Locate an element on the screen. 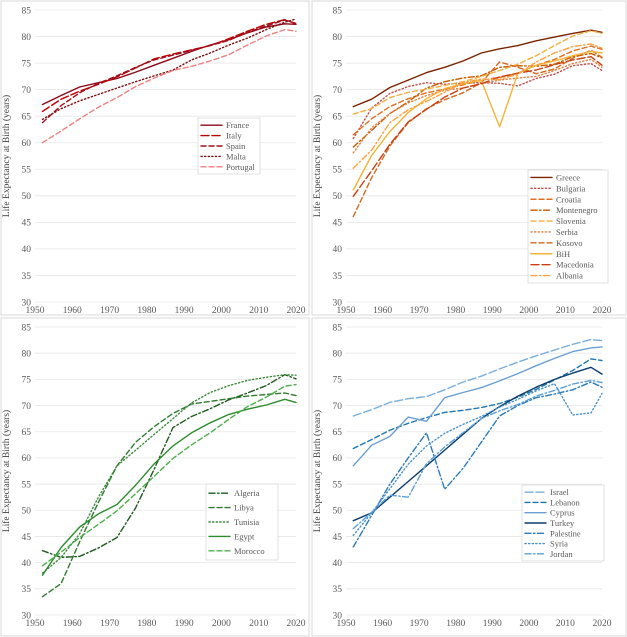 The image size is (627, 637). legend-label-jordan: Jordan is located at coordinates (561, 554).